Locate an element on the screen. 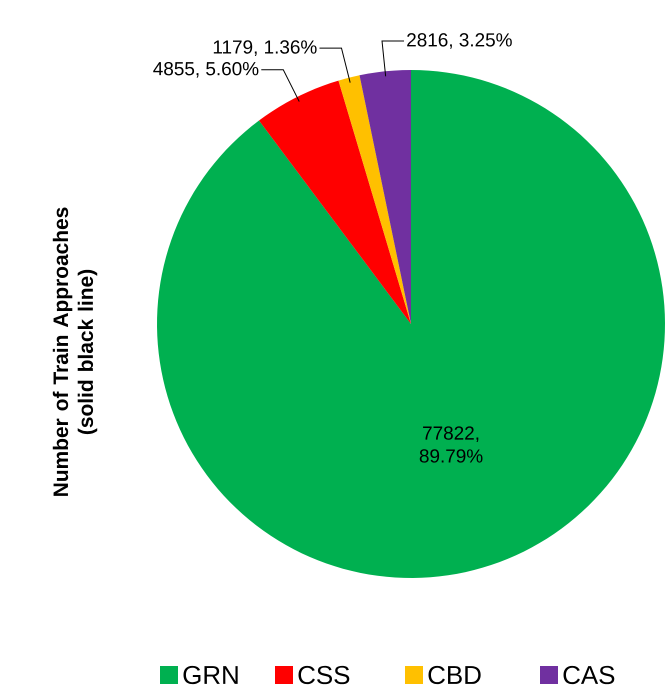 This screenshot has width=668, height=692. legend-label: CAS is located at coordinates (589, 675).